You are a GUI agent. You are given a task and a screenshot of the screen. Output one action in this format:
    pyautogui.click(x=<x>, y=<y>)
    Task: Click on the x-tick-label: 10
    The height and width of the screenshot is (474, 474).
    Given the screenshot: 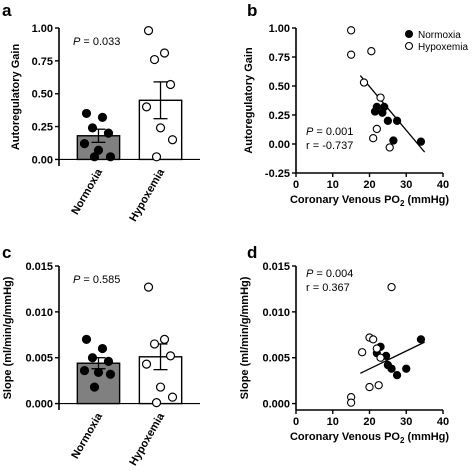 What is the action you would take?
    pyautogui.click(x=333, y=422)
    